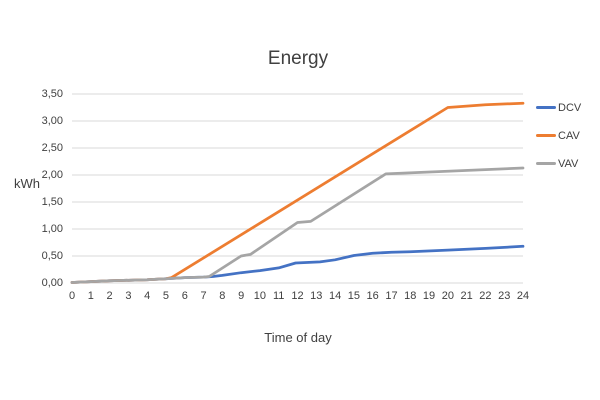 This screenshot has width=600, height=400. What do you see at coordinates (316, 296) in the screenshot?
I see `x-tick-label: 13` at bounding box center [316, 296].